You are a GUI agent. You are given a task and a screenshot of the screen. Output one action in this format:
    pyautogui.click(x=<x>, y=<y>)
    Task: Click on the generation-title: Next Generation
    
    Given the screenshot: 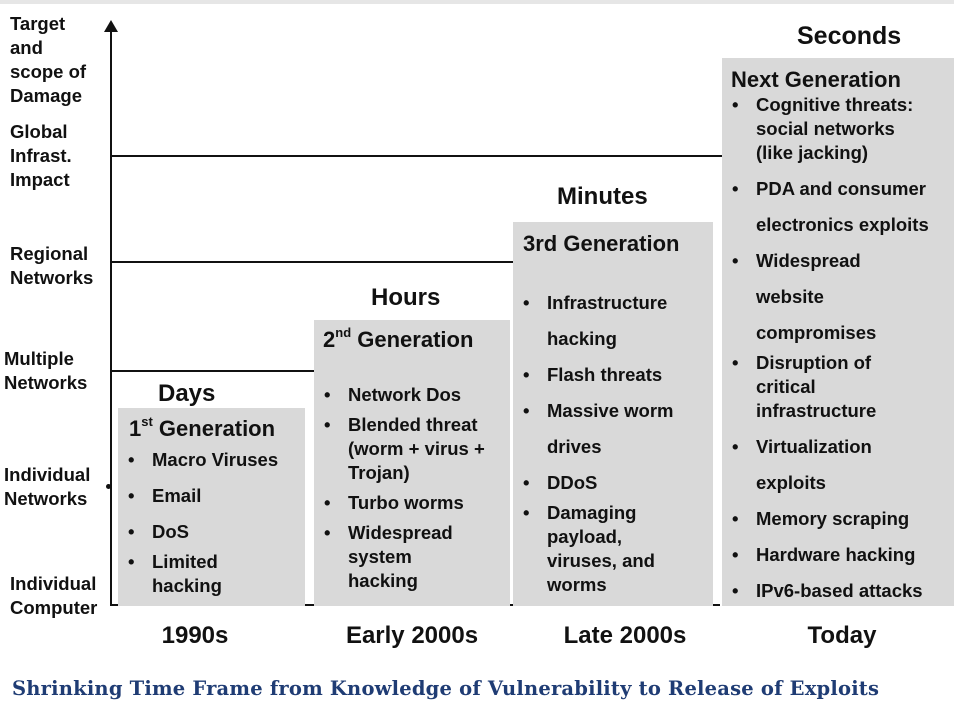 What is the action you would take?
    pyautogui.click(x=816, y=79)
    